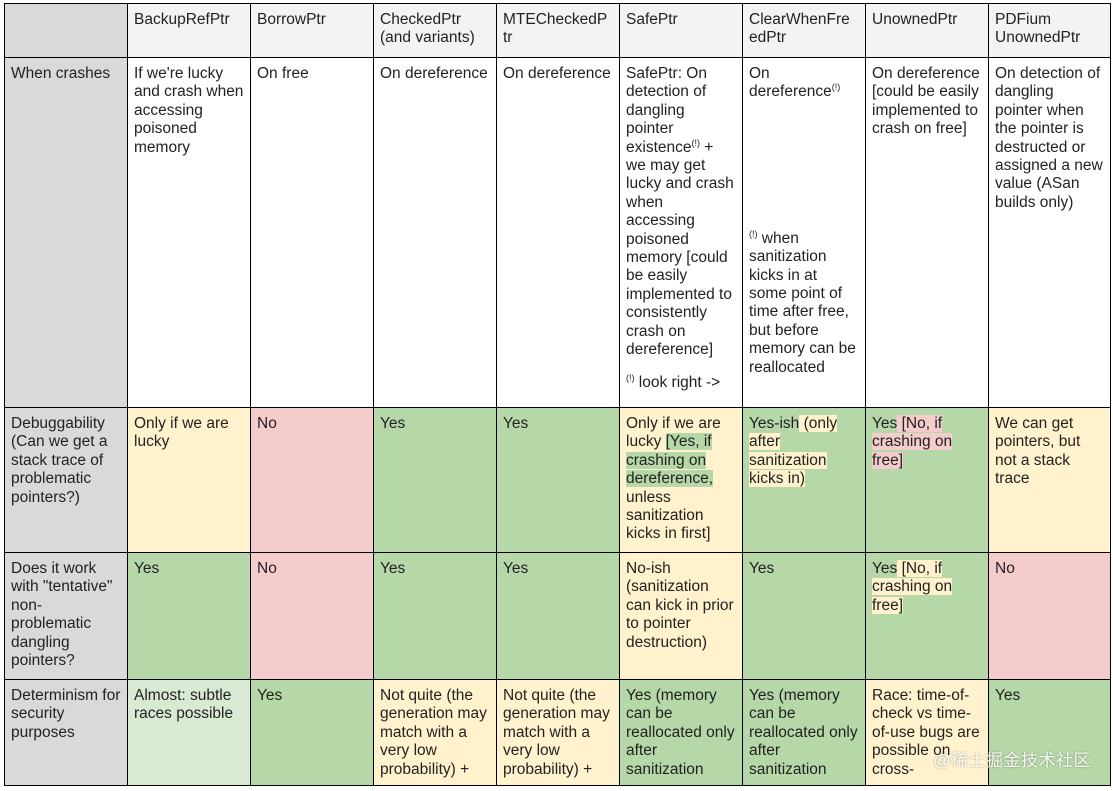 This screenshot has width=1113, height=791. What do you see at coordinates (668, 515) in the screenshot?
I see `safe-debug-c: unless sanitization kicks in first]` at bounding box center [668, 515].